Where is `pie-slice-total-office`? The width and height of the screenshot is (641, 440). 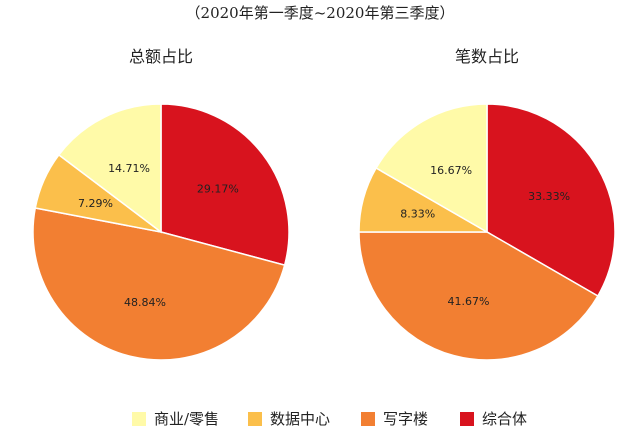
pie-slice-total-office is located at coordinates (159, 284).